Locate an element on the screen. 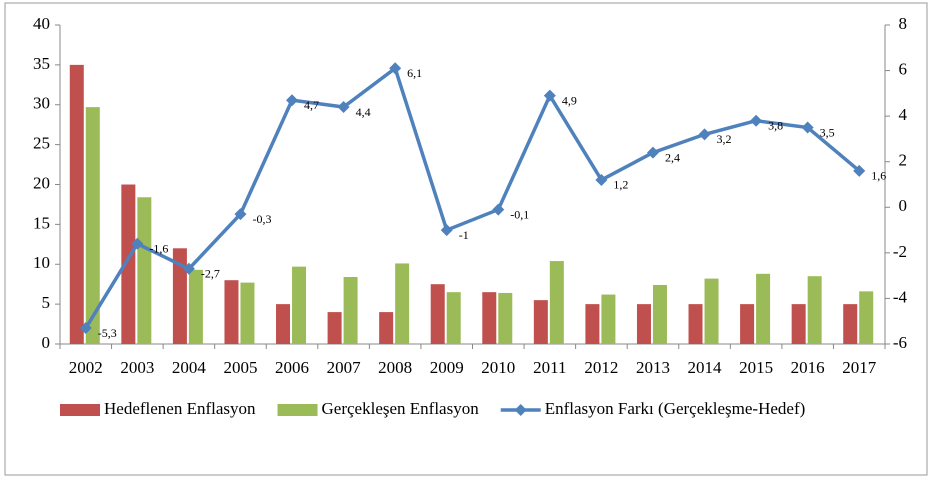  x-tick-label: 2009 is located at coordinates (447, 367).